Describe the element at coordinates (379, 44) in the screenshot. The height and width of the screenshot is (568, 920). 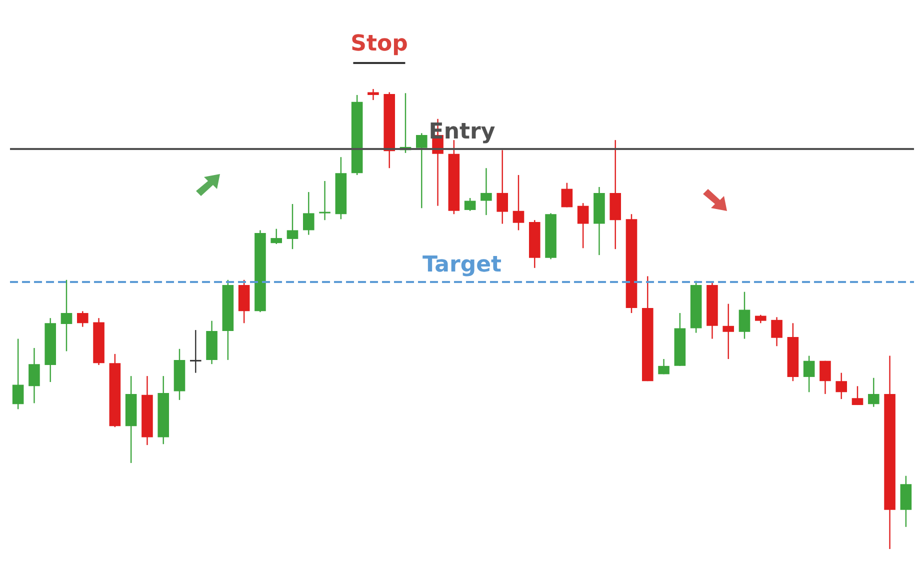
I see `text: Stop` at that location.